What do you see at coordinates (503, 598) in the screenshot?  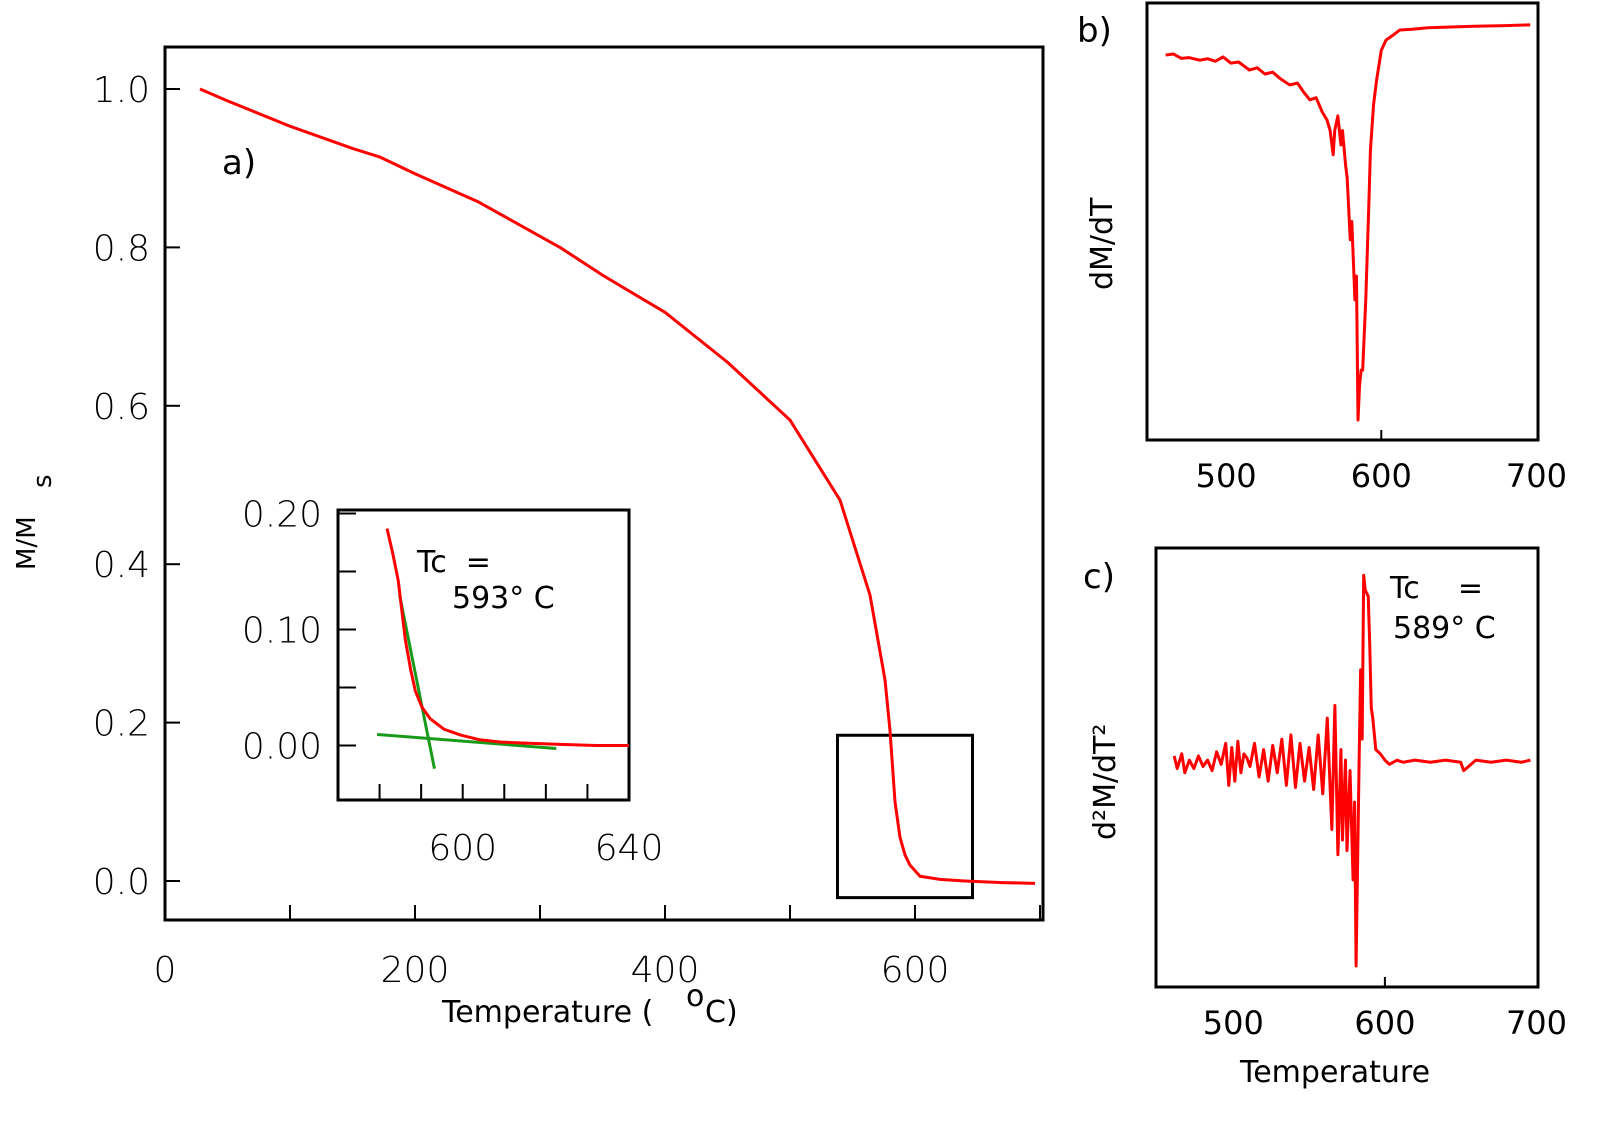 I see `inset-annotation-line2: 593° C` at bounding box center [503, 598].